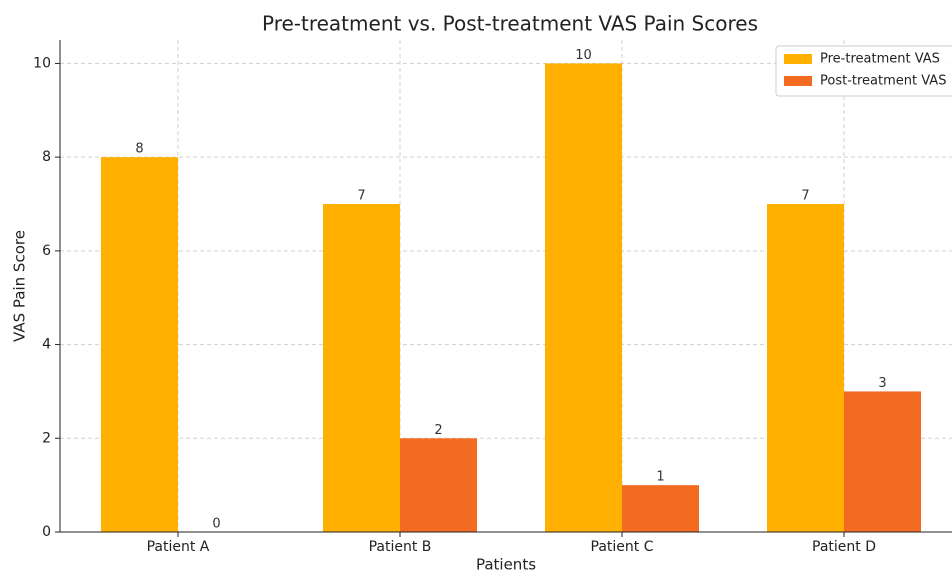 The image size is (952, 571). What do you see at coordinates (844, 547) in the screenshot?
I see `x-tick-label: Patient D` at bounding box center [844, 547].